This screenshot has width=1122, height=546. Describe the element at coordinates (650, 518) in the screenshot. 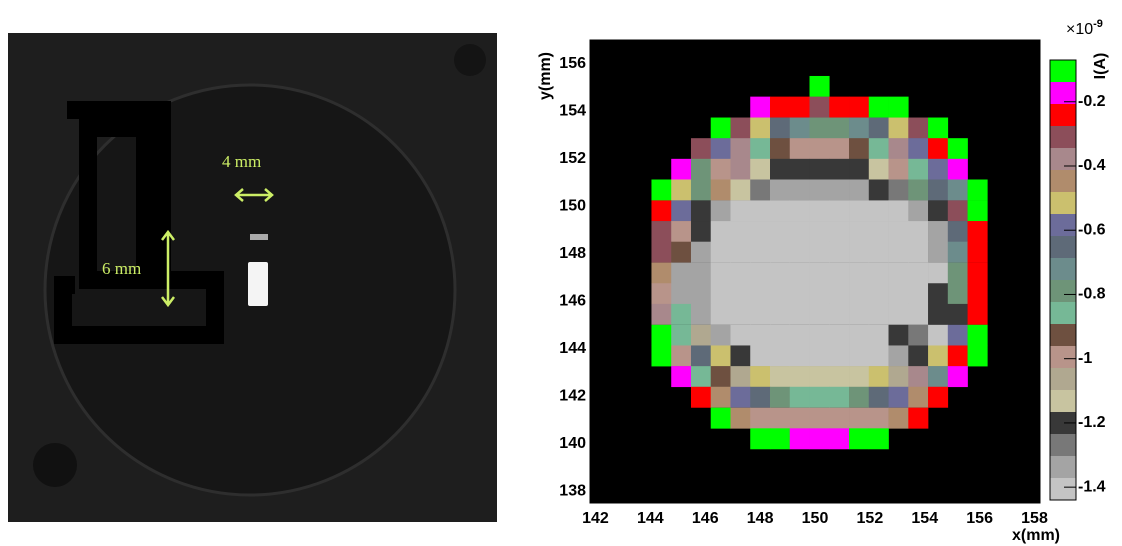

I see `x-tick-label: 144` at that location.